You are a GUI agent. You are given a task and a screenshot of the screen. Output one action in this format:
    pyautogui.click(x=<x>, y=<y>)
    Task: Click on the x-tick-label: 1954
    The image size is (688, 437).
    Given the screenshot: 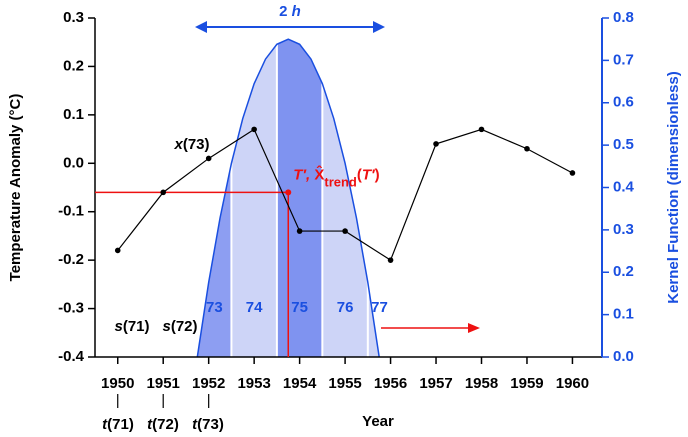 What is the action you would take?
    pyautogui.click(x=300, y=383)
    